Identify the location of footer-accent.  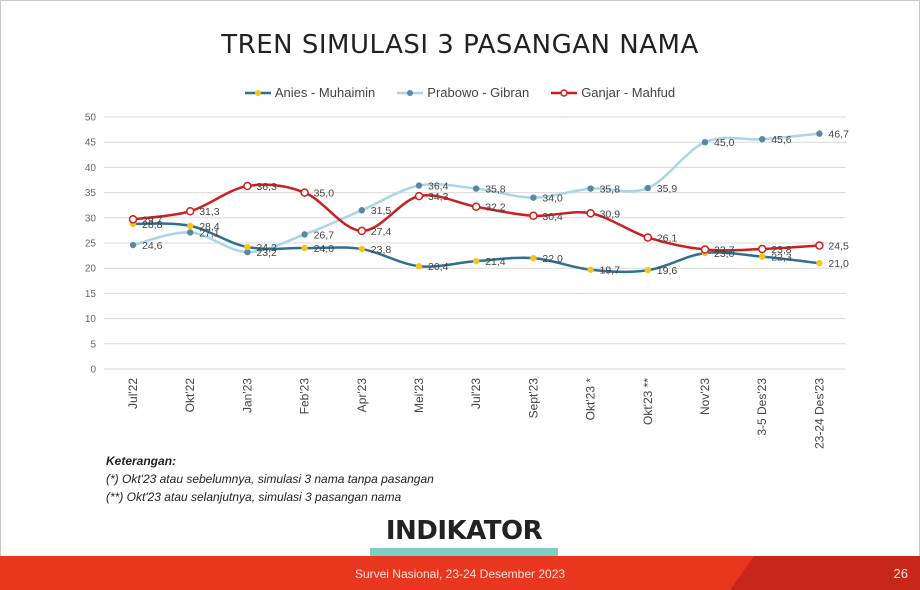
(825, 573).